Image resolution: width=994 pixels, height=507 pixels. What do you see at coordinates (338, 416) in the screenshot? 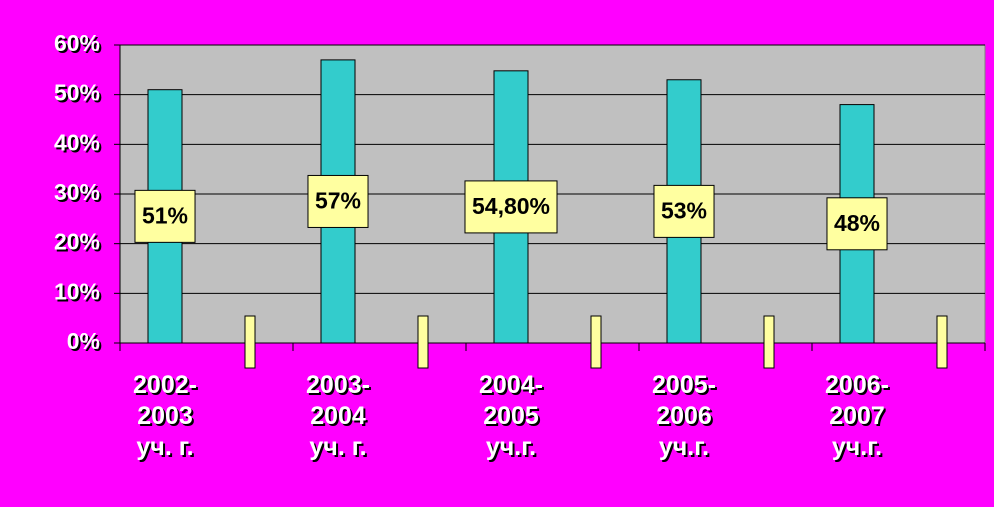
I see `x-tick-label: 2003- 2004 уч. г.` at bounding box center [338, 416].